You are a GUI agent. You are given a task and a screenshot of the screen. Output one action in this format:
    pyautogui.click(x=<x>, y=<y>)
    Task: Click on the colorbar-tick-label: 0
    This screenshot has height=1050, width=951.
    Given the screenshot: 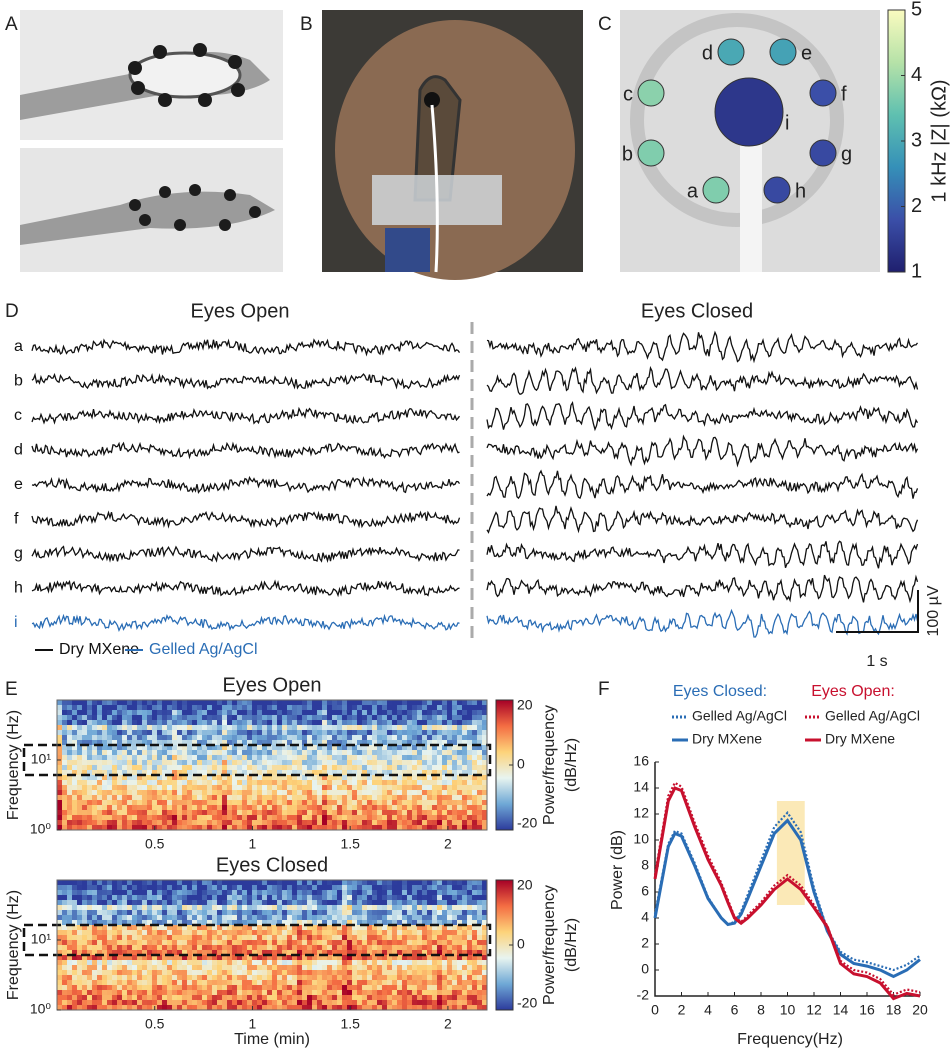 What is the action you would take?
    pyautogui.click(x=521, y=764)
    